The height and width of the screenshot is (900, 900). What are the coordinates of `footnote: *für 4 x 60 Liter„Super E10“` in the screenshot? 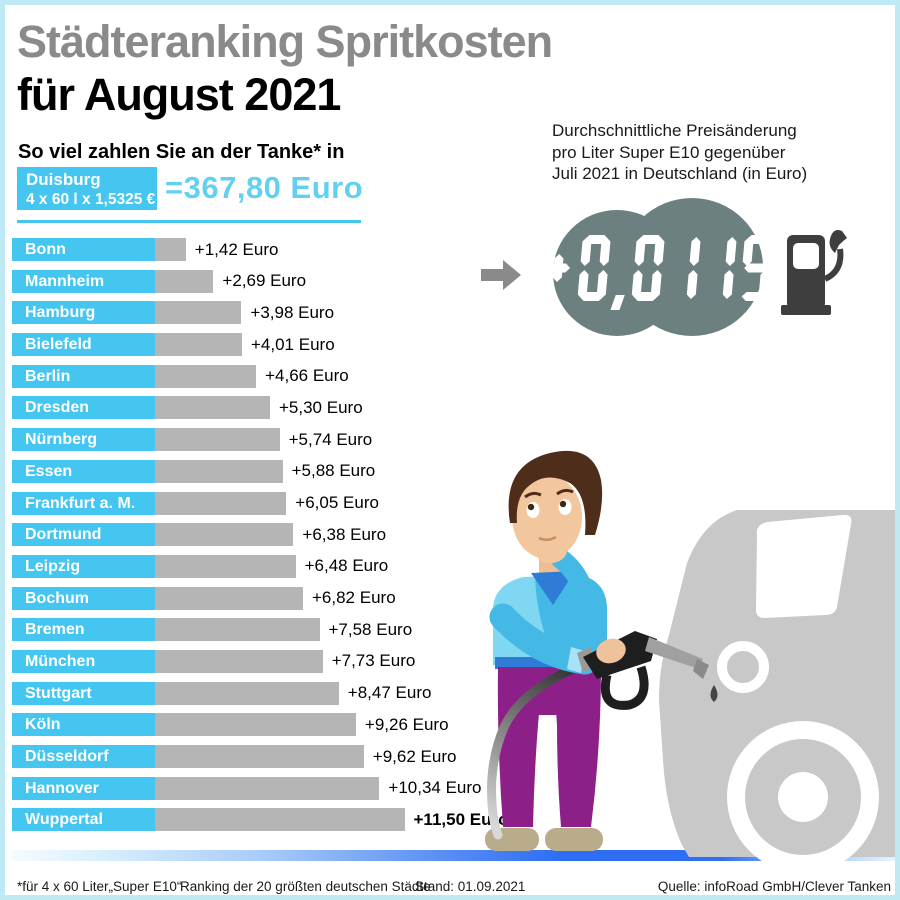 It's located at (99, 886).